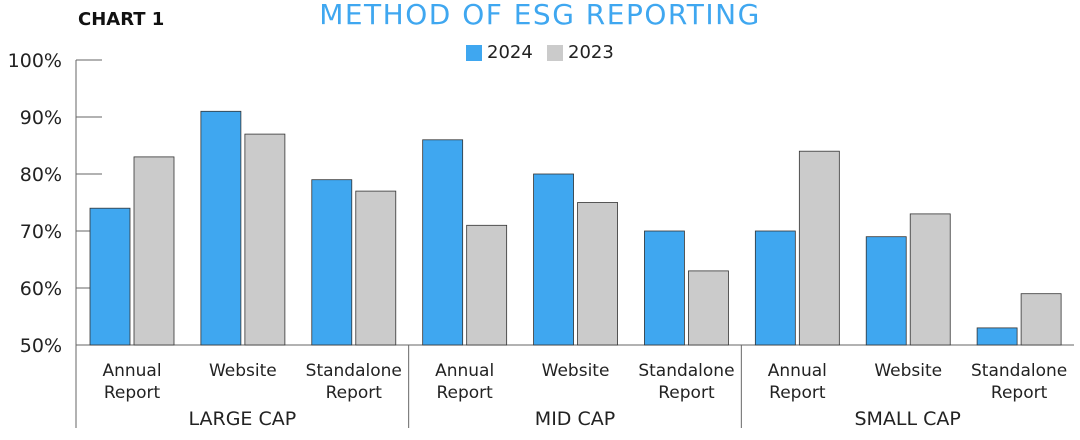  I want to click on legend-label-2023: 2023, so click(591, 52).